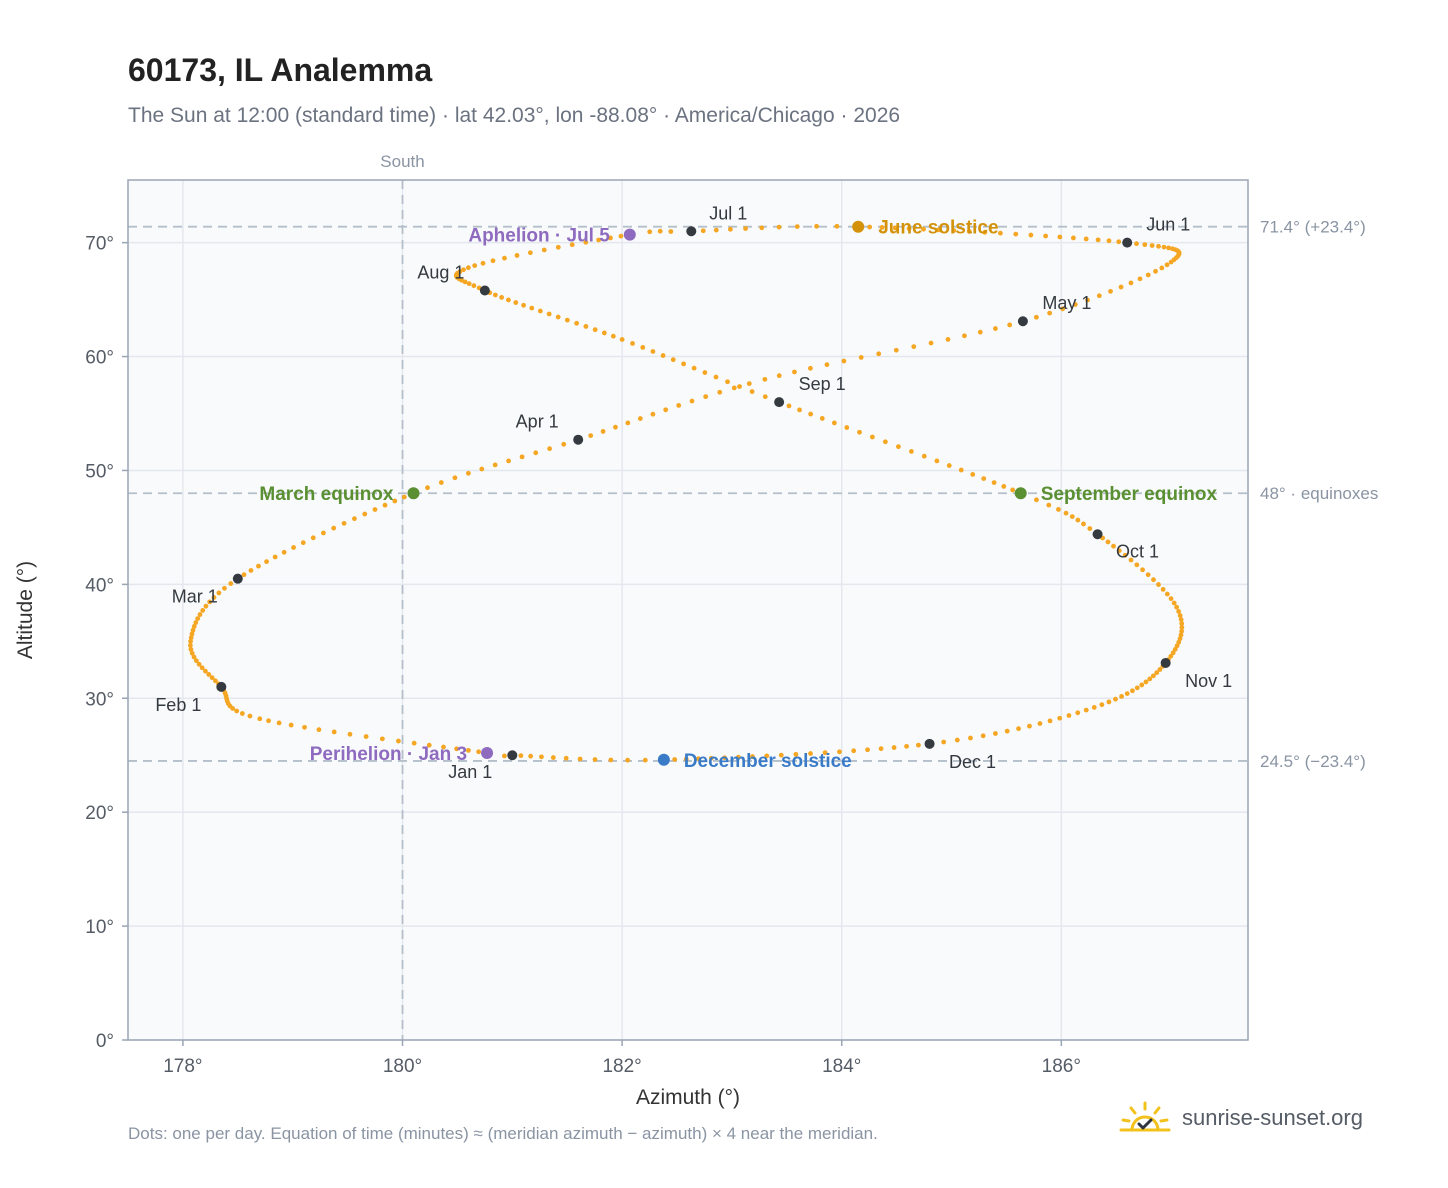  What do you see at coordinates (195, 597) in the screenshot?
I see `month-label: Mar 1` at bounding box center [195, 597].